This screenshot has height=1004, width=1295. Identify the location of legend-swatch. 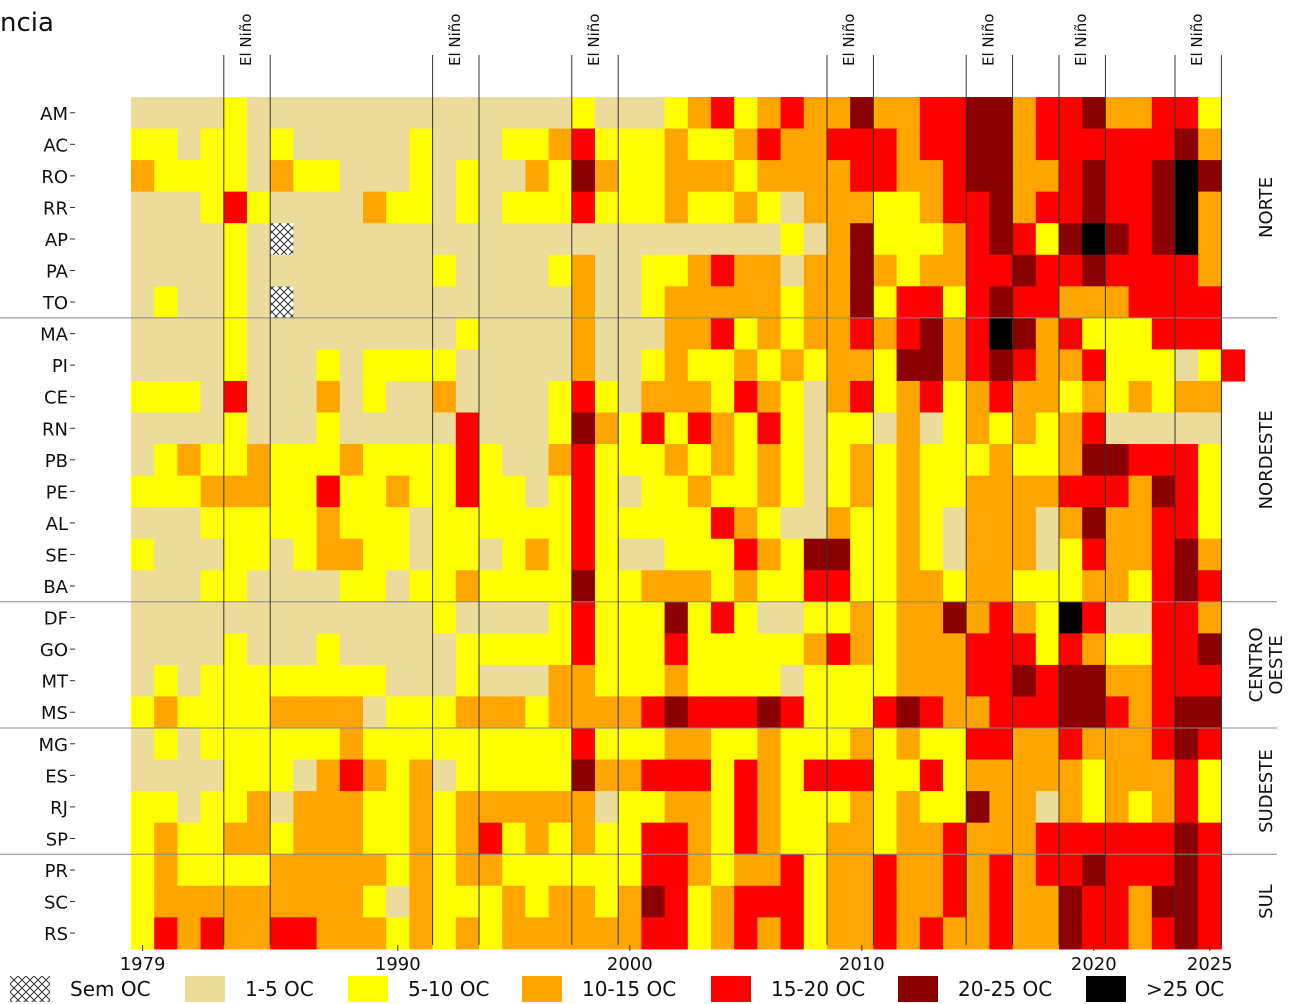
(368, 989).